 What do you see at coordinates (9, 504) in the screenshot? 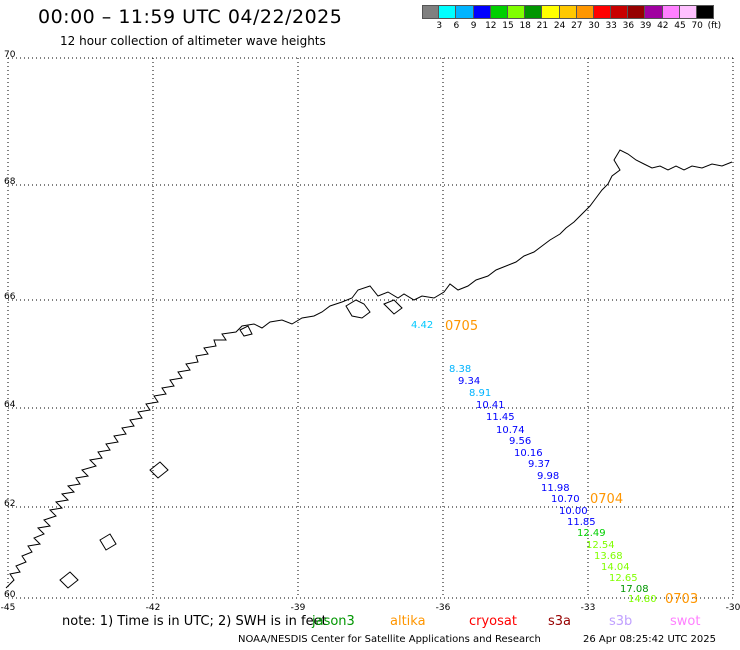
I see `latitude-label: 62` at bounding box center [9, 504].